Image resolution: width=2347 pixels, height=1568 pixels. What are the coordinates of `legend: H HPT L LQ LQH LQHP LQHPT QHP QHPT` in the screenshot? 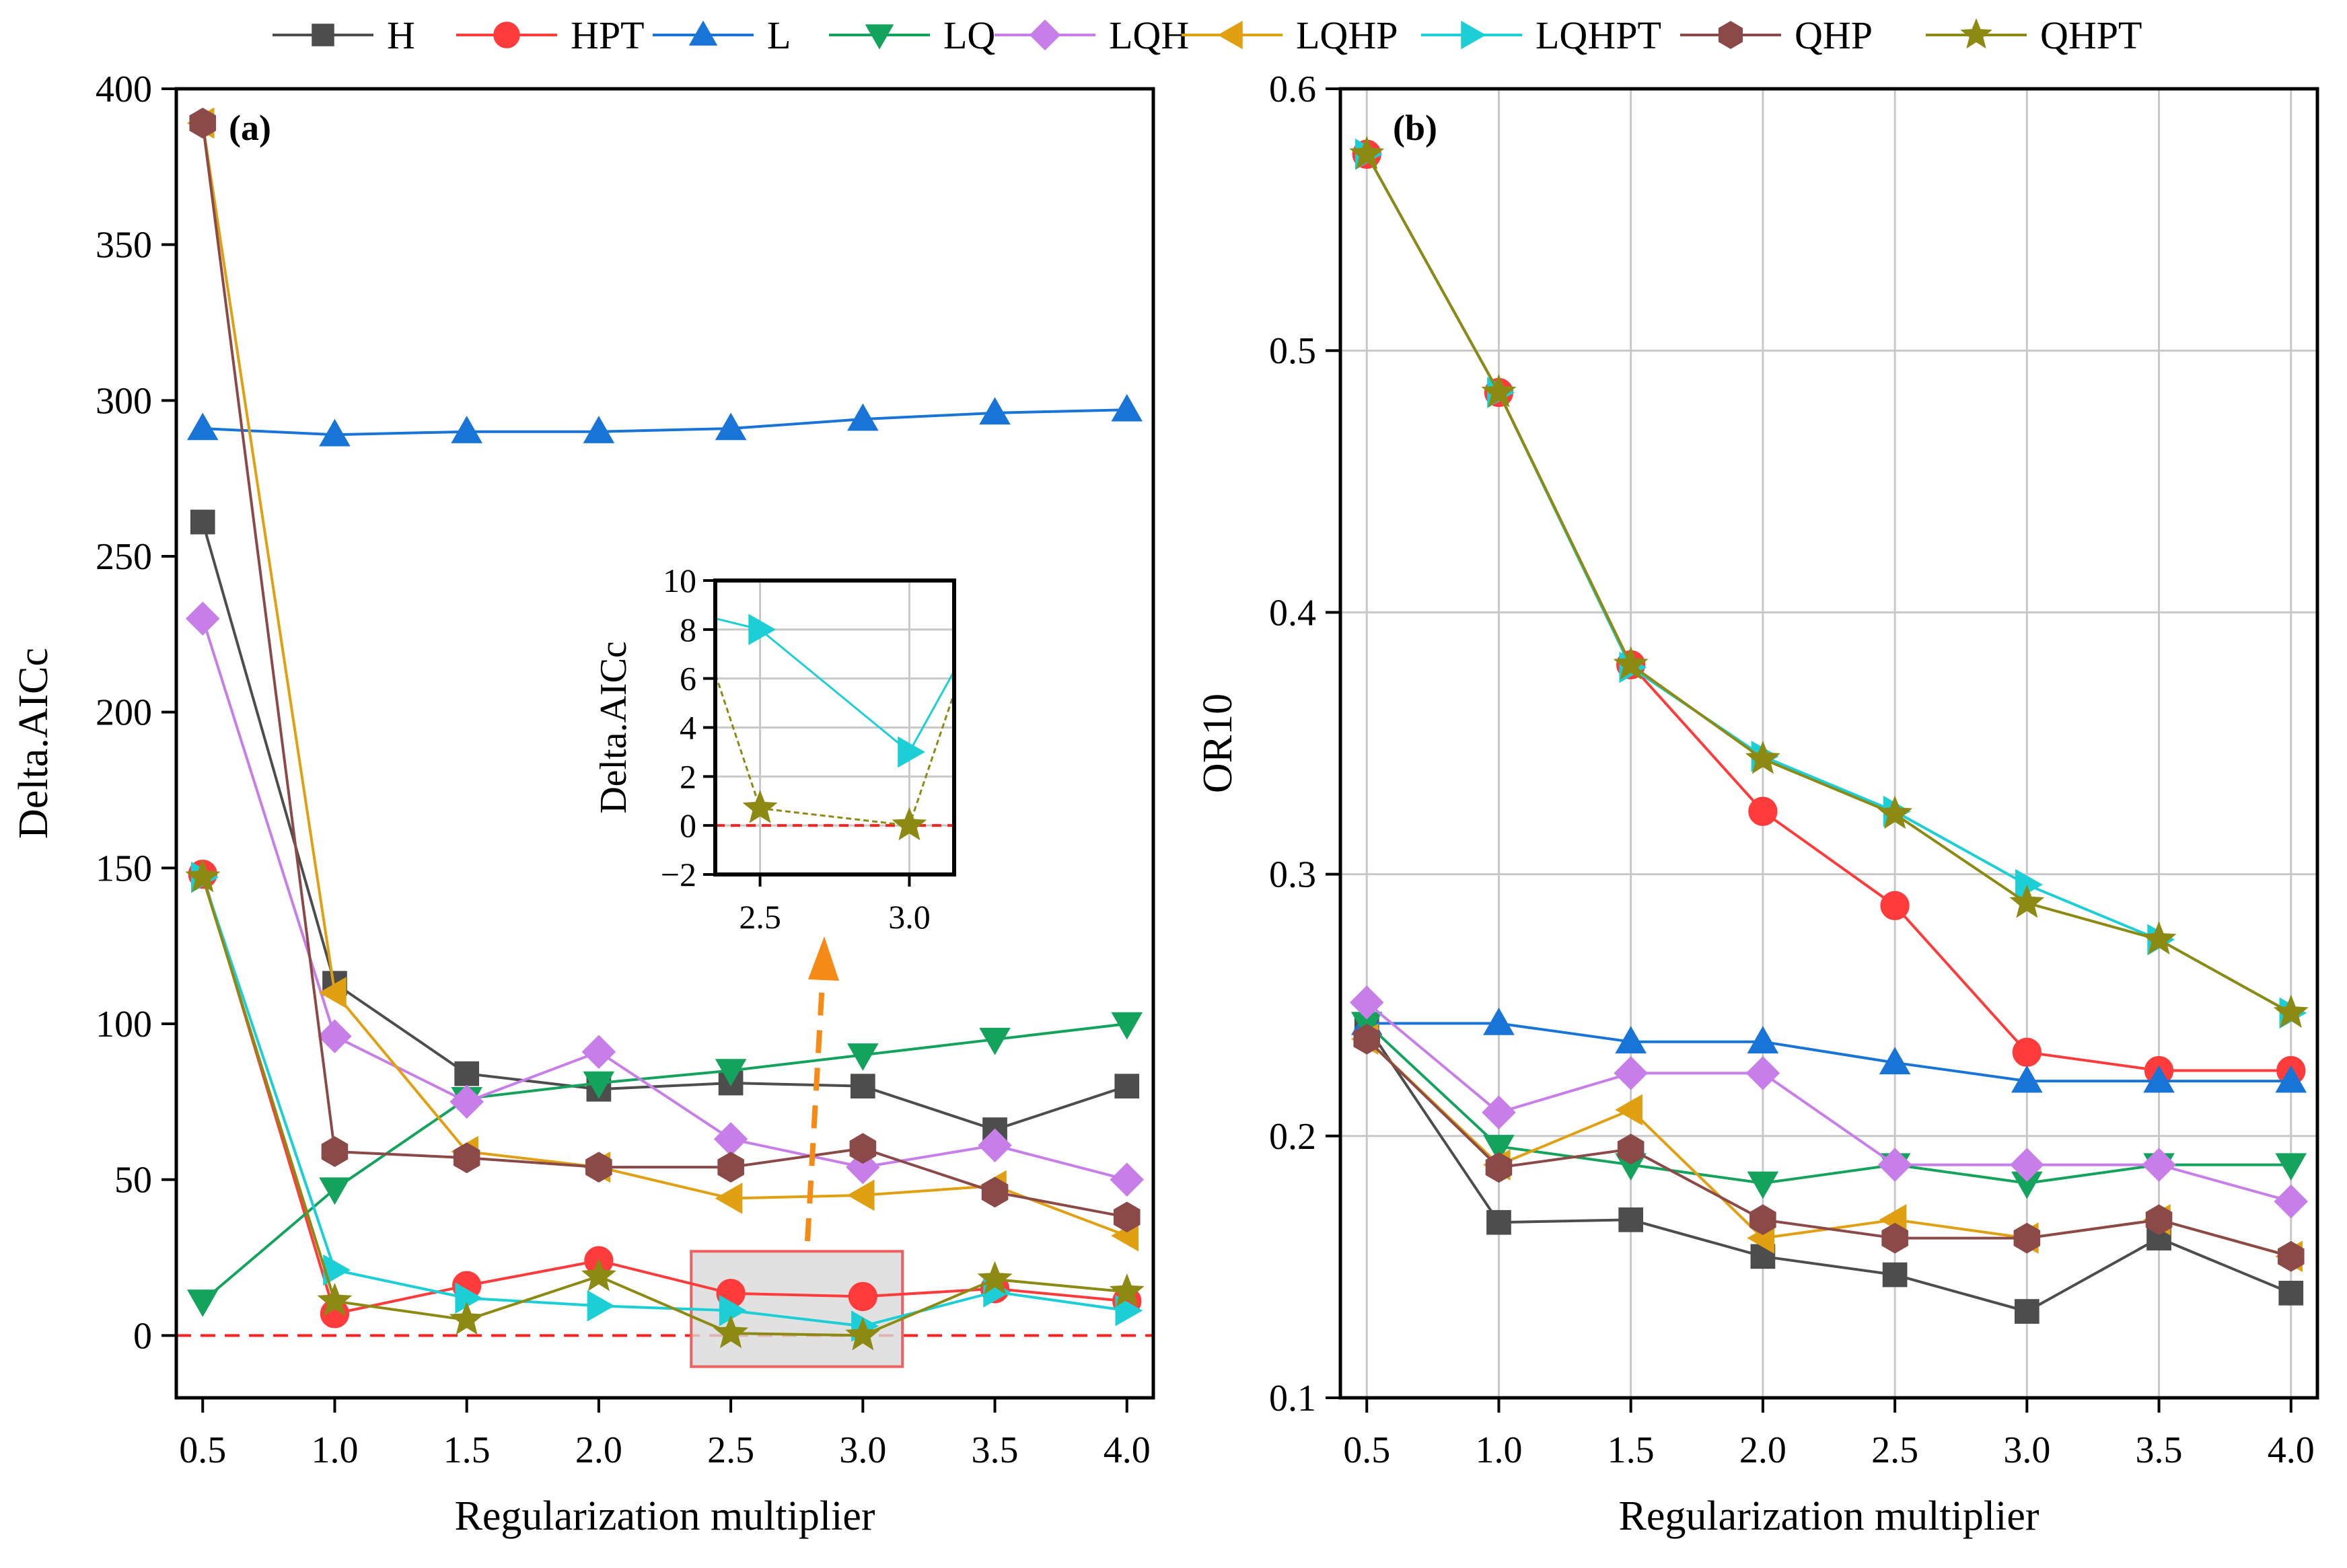 It's located at (1207, 35).